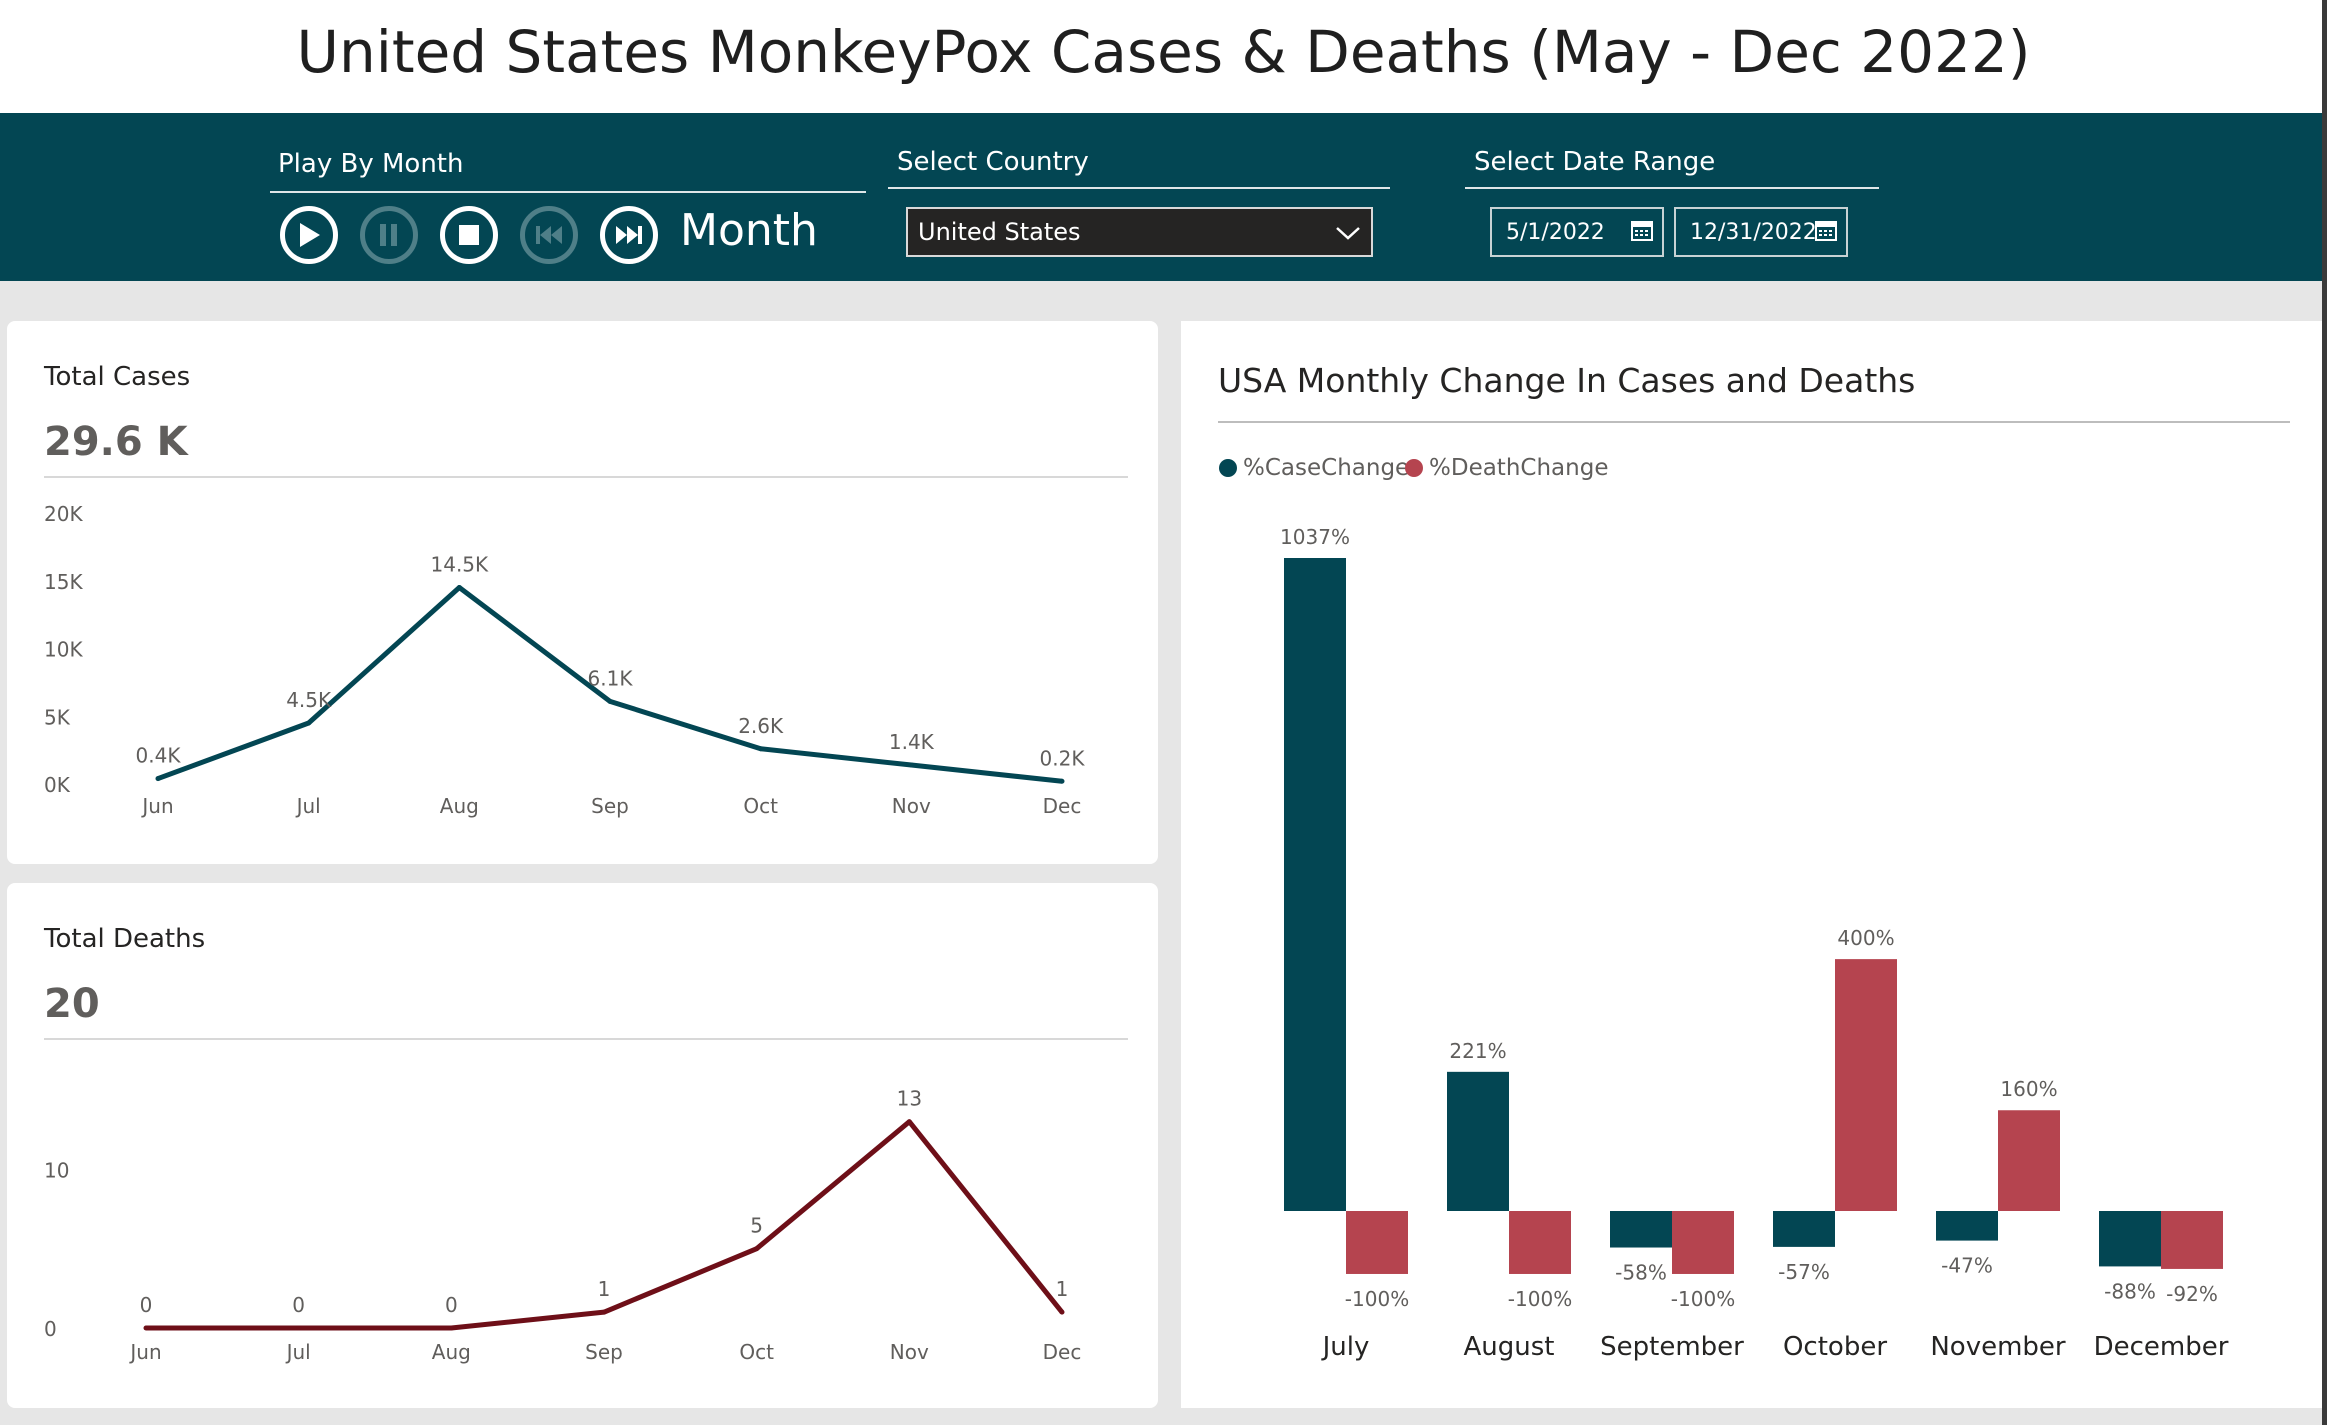 This screenshot has width=2327, height=1425. What do you see at coordinates (1577, 232) in the screenshot?
I see `start-date-input: 5/1/2022` at bounding box center [1577, 232].